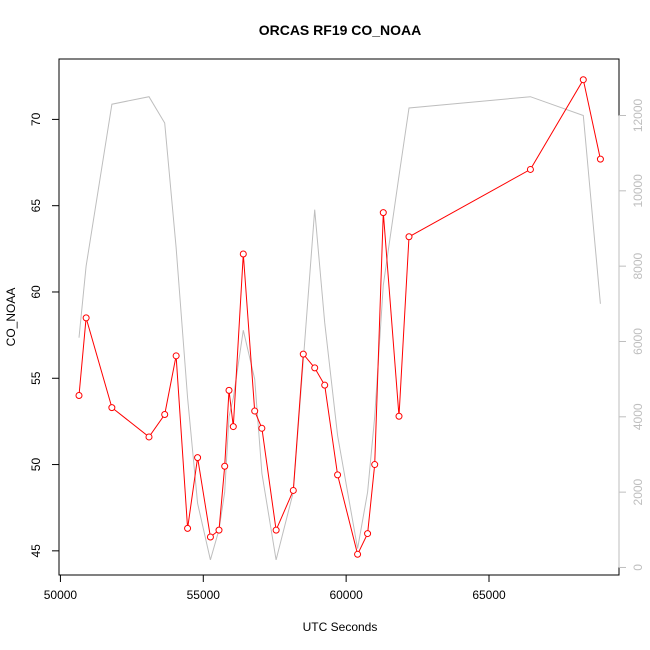 This screenshot has height=650, width=650. What do you see at coordinates (346, 595) in the screenshot?
I see `x-tick-label: 60000` at bounding box center [346, 595].